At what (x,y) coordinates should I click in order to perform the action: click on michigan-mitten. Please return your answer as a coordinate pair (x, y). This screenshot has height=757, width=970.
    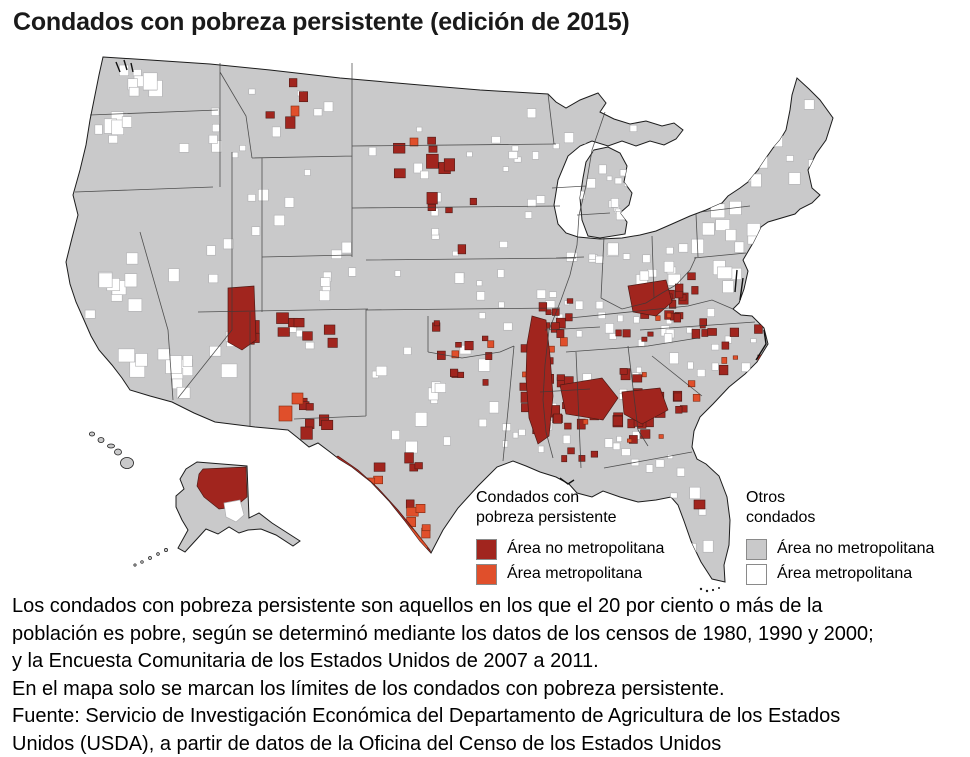
    Looking at the image, I should click on (606, 192).